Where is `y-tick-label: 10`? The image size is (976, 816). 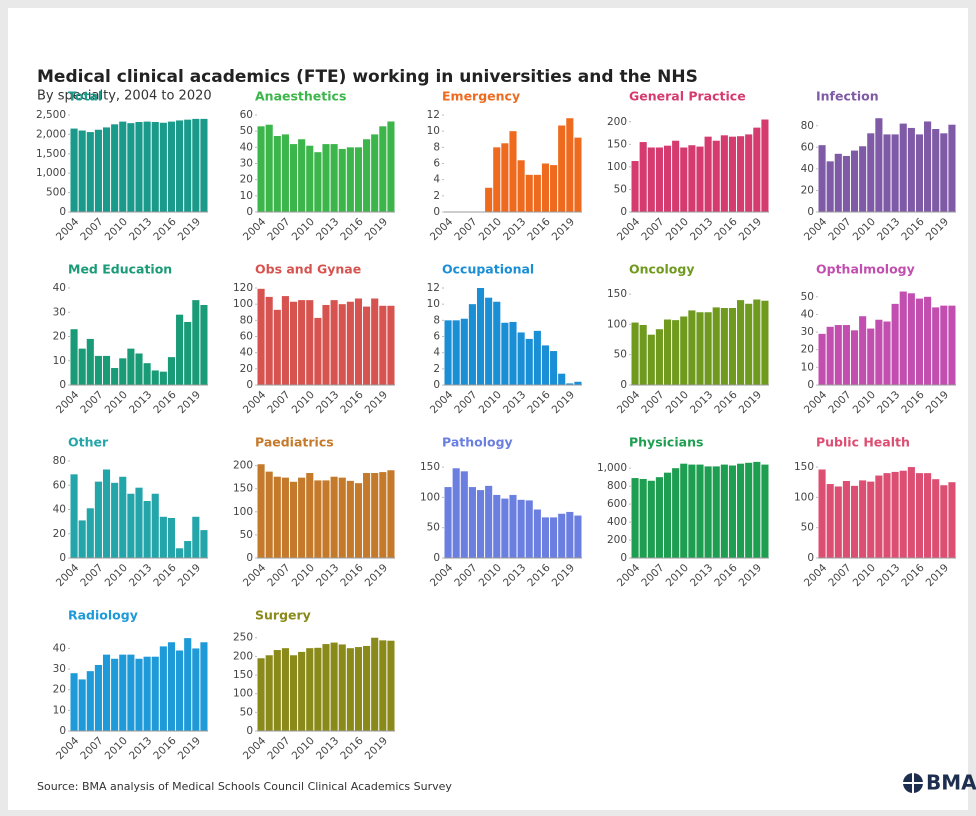 y-tick-label: 10 is located at coordinates (246, 196).